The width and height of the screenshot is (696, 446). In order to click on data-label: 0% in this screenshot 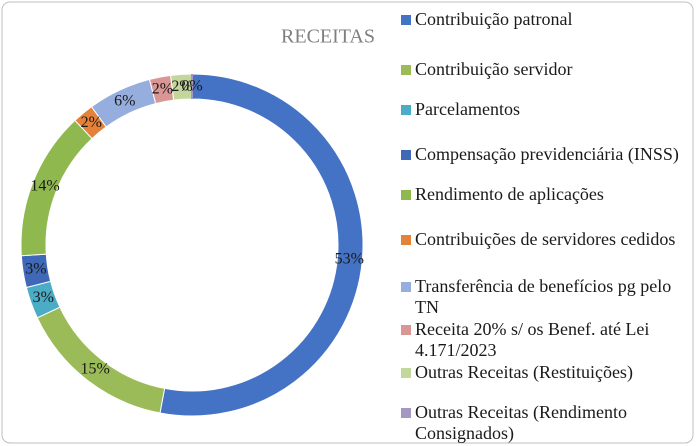, I will do `click(191, 86)`.